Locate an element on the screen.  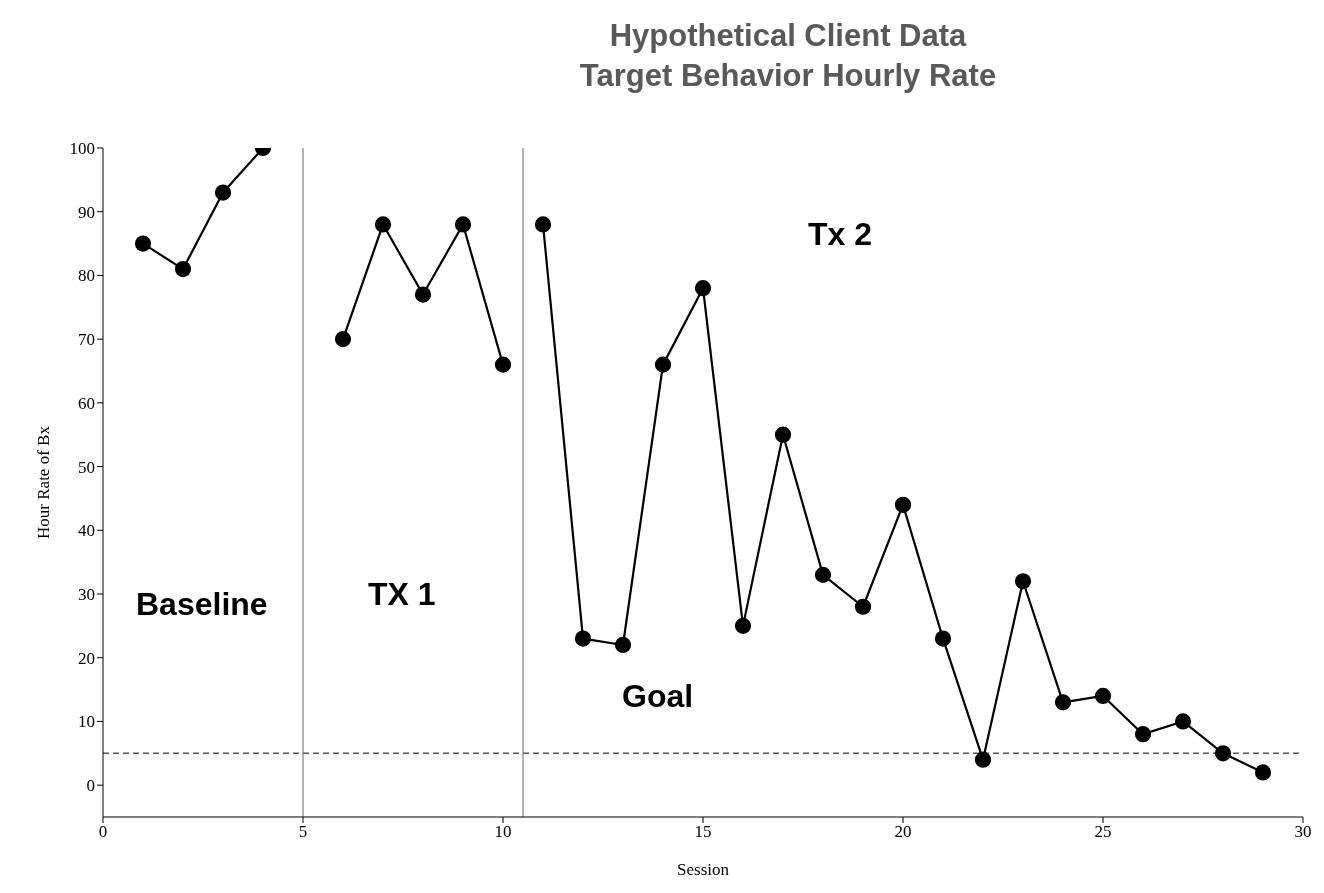
y-axis-title: Hour Rate of Bx is located at coordinates (44, 482).